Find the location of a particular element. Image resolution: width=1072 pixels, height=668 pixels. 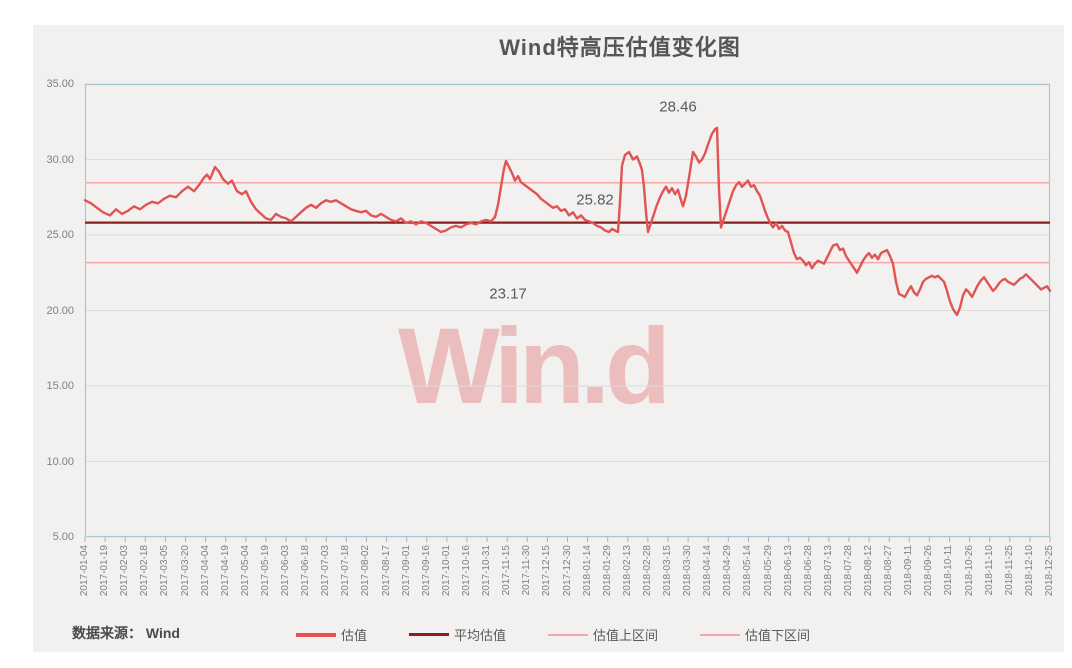

legend-label: 估值 is located at coordinates (354, 635).